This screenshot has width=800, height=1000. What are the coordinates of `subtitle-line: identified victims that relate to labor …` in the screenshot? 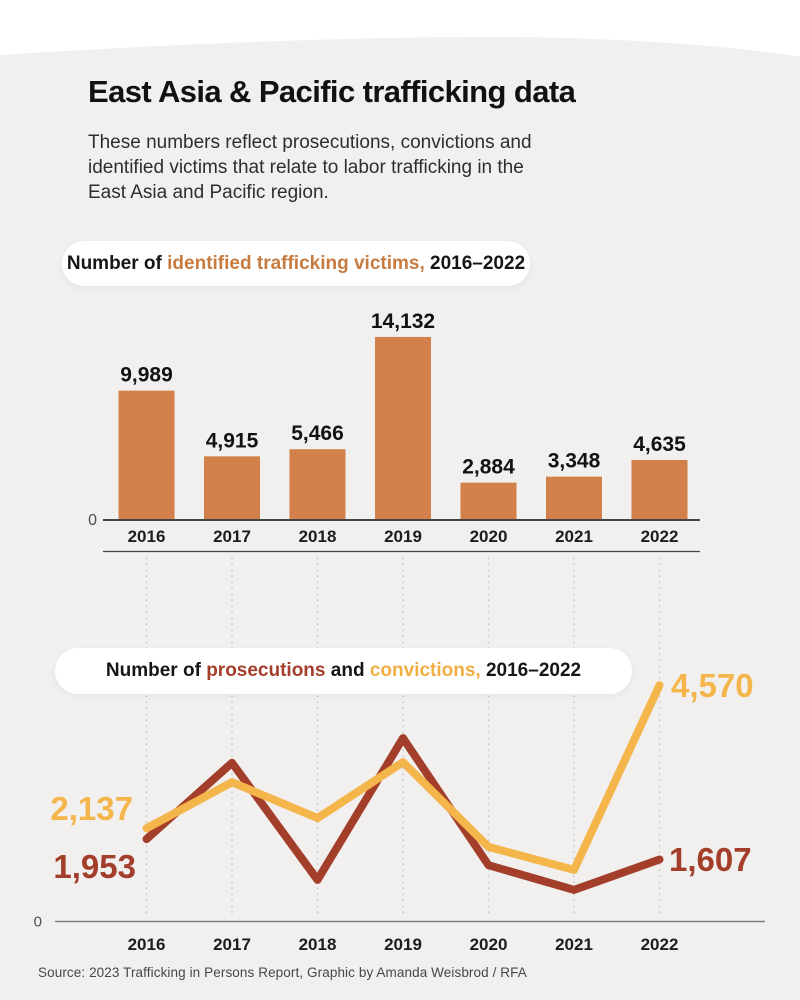 It's located at (306, 167).